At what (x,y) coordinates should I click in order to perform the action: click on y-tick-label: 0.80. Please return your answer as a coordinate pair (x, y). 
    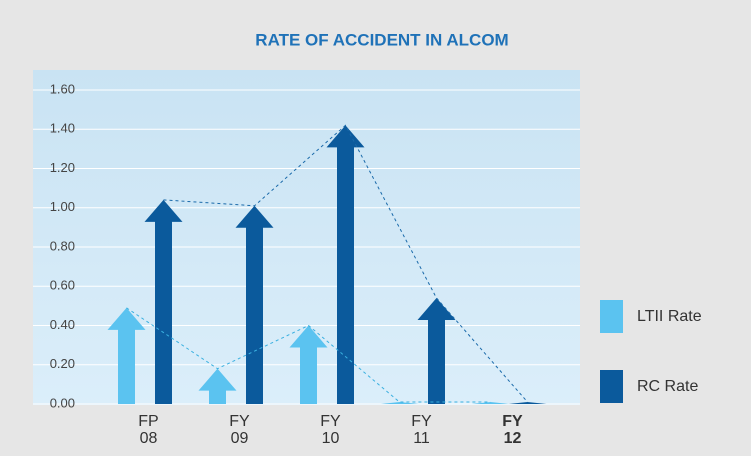
    Looking at the image, I should click on (62, 245).